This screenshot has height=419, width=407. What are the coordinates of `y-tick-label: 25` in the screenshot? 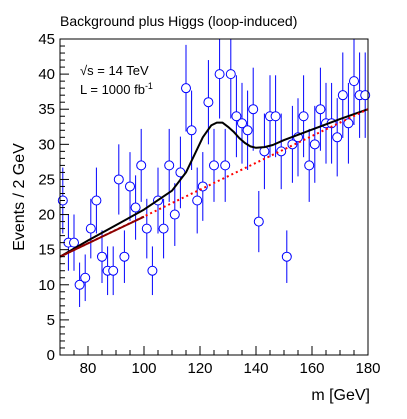 It's located at (46, 179).